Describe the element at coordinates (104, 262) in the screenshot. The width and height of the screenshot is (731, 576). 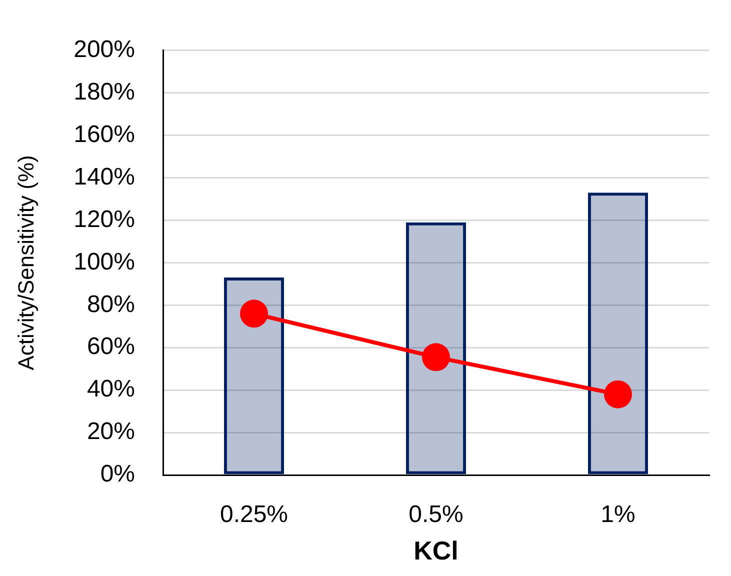
I see `y-tick-label: 100%` at that location.